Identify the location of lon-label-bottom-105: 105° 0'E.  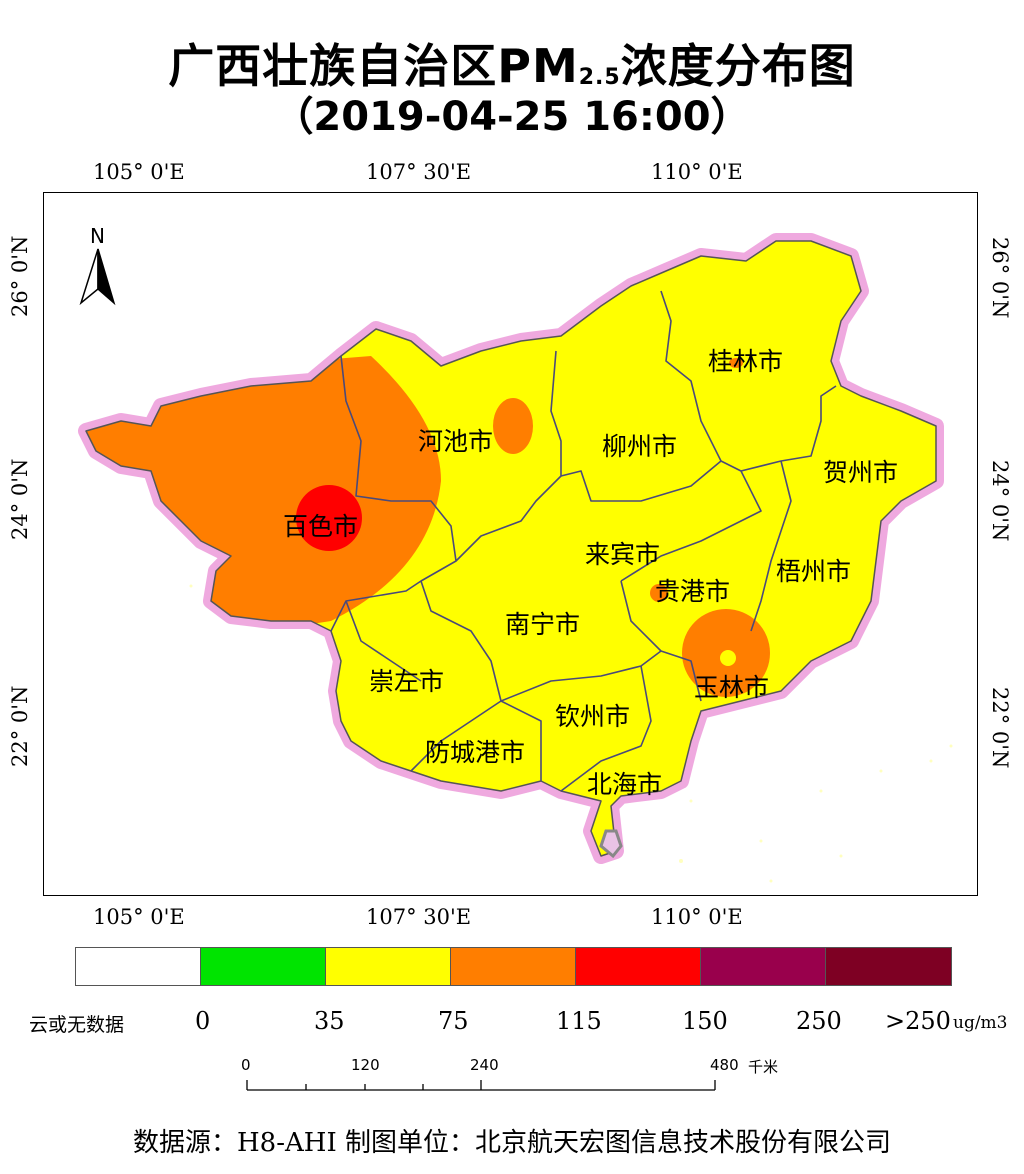
(139, 917).